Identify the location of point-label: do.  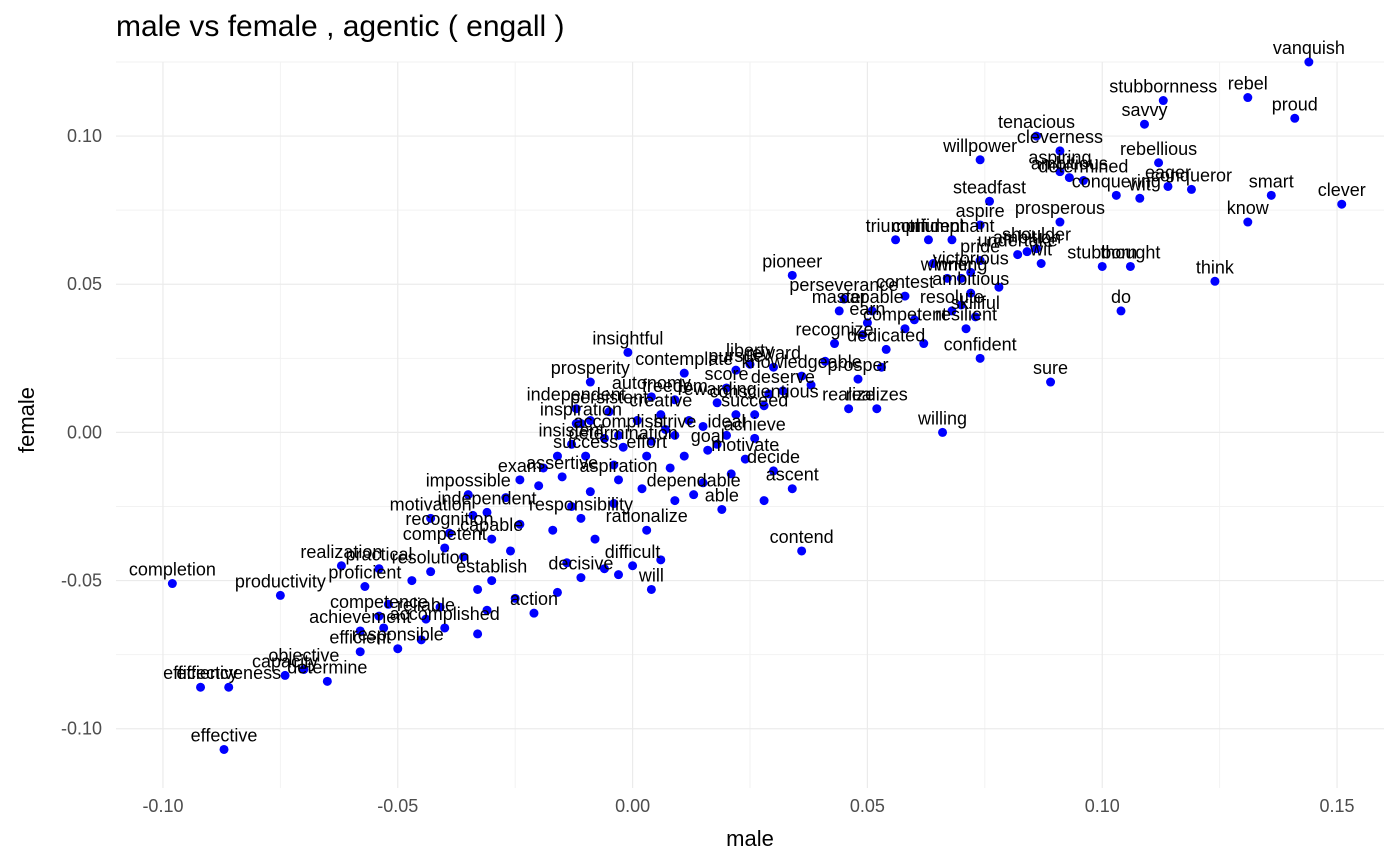
(1121, 297).